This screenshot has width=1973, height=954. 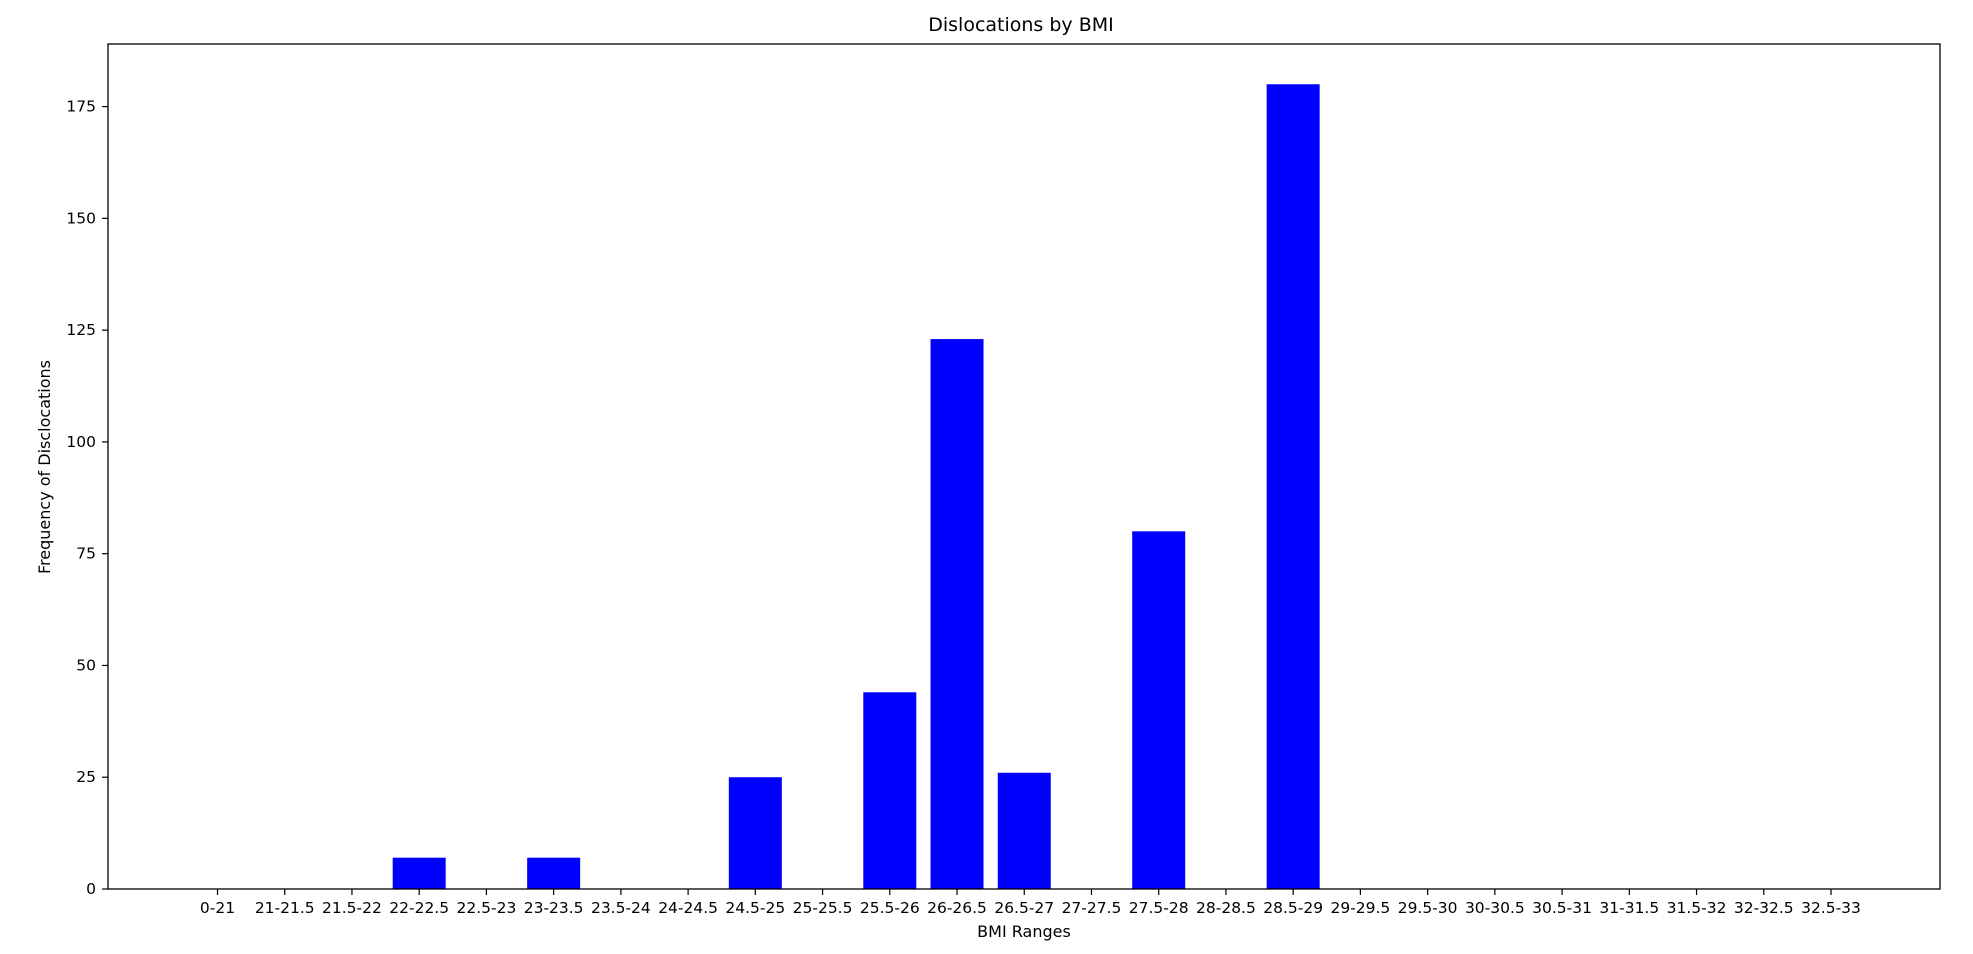 What do you see at coordinates (352, 908) in the screenshot?
I see `x-tick-label: 21.5-22` at bounding box center [352, 908].